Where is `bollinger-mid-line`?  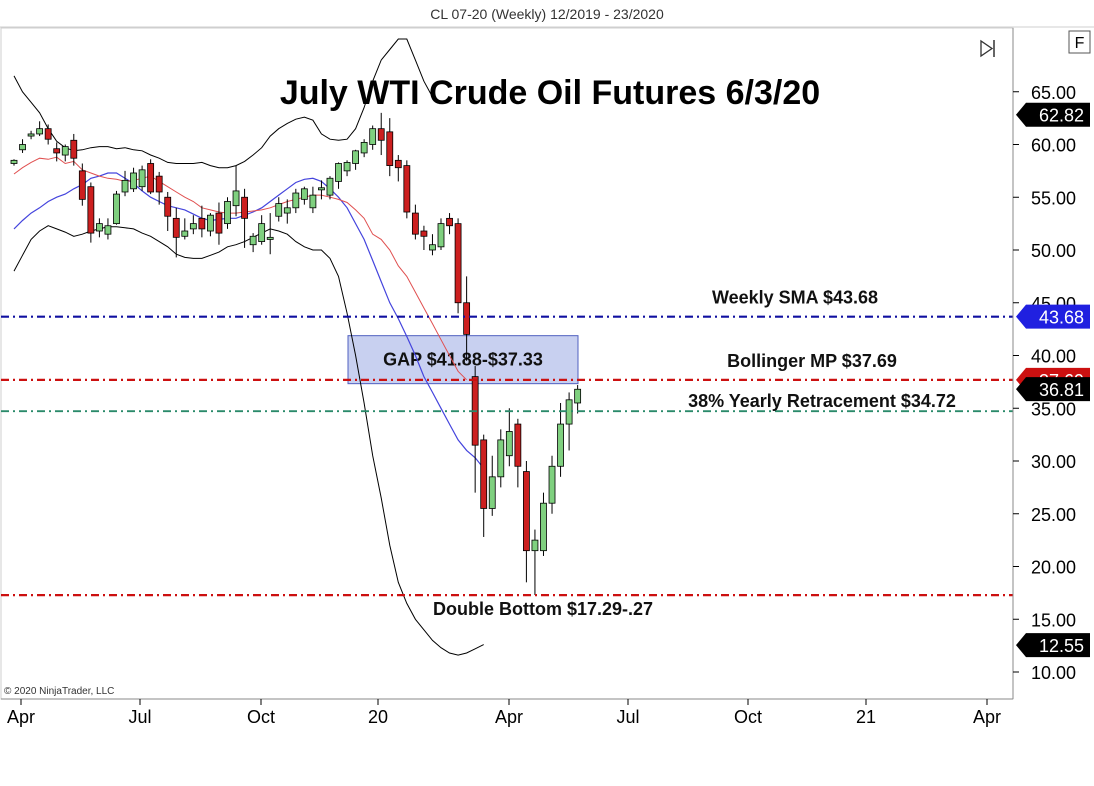 bollinger-mid-line is located at coordinates (240, 268).